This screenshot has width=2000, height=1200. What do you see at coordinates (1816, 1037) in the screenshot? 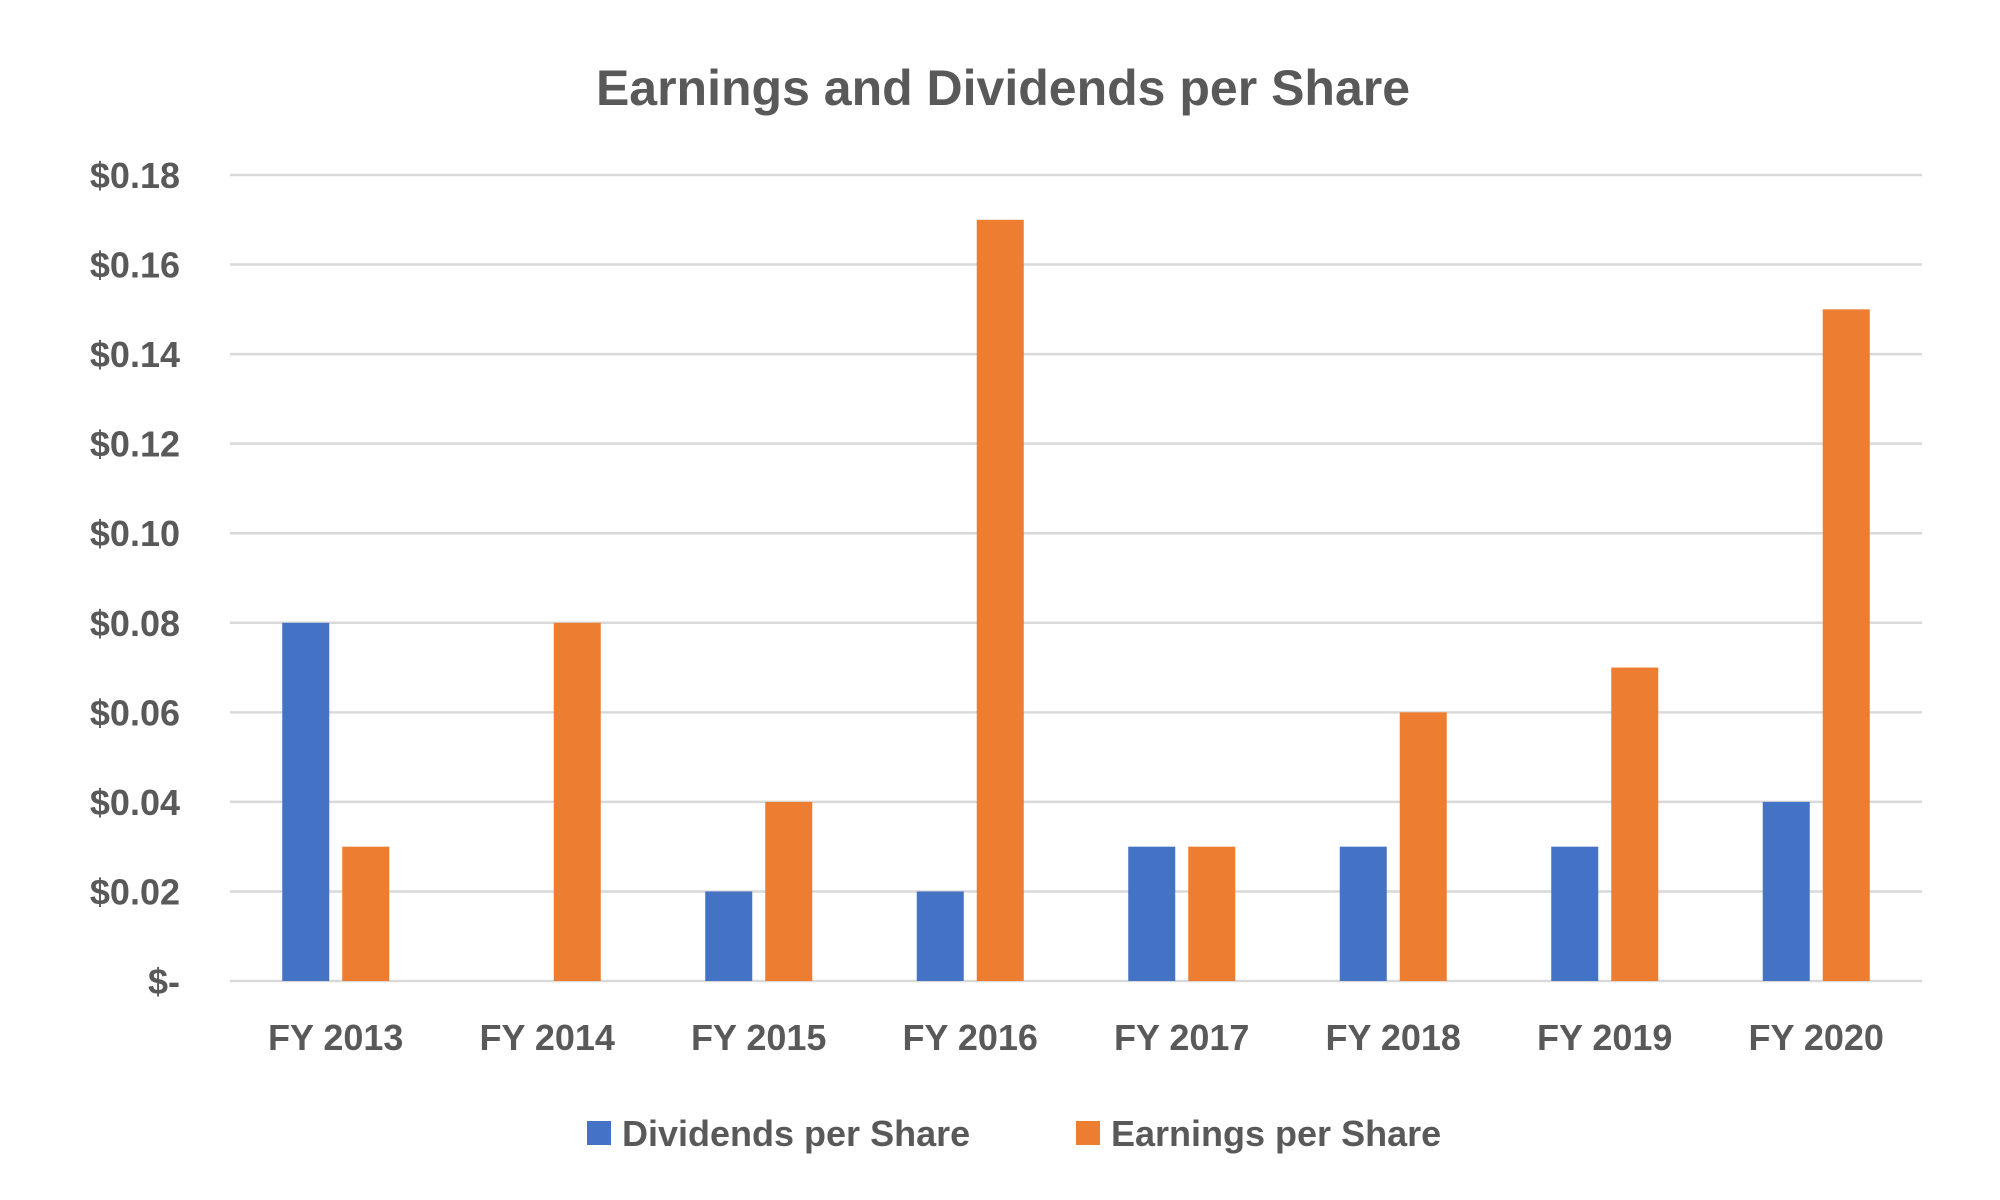
I see `x-tick-label: FY 2020` at bounding box center [1816, 1037].